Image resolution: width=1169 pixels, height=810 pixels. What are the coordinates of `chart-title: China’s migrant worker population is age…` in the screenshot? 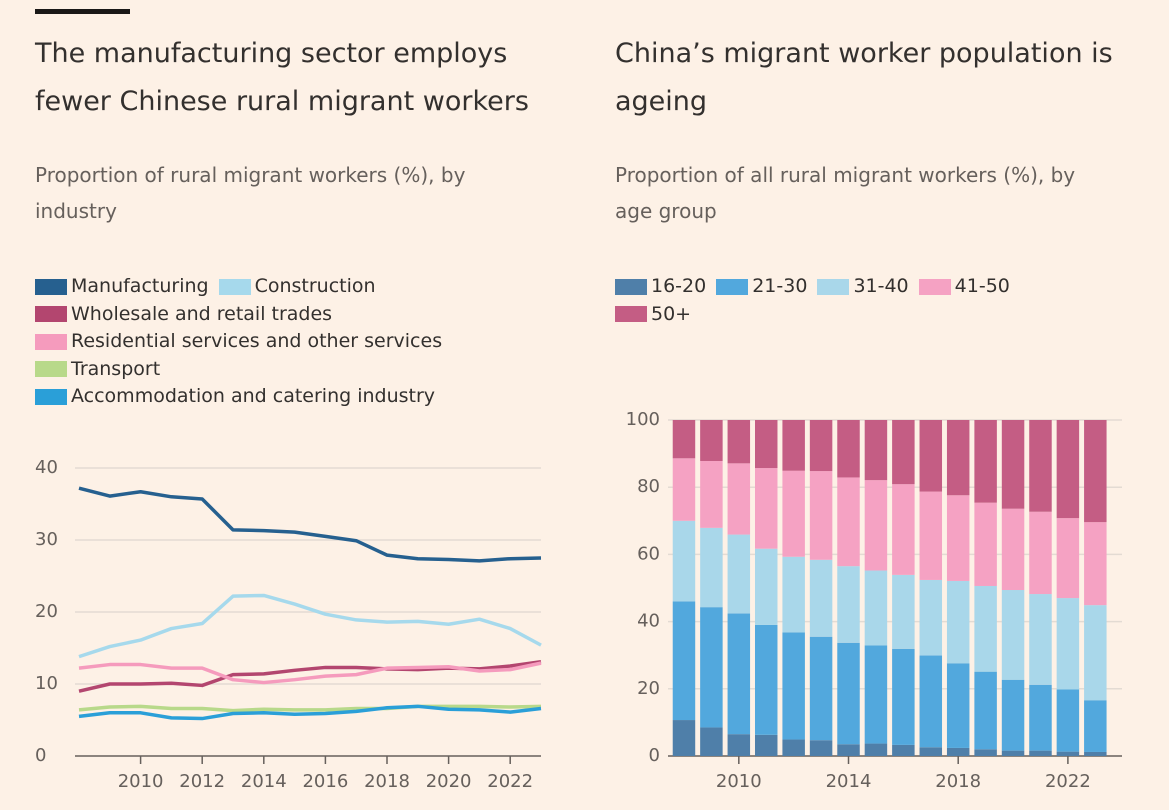 It's located at (864, 77).